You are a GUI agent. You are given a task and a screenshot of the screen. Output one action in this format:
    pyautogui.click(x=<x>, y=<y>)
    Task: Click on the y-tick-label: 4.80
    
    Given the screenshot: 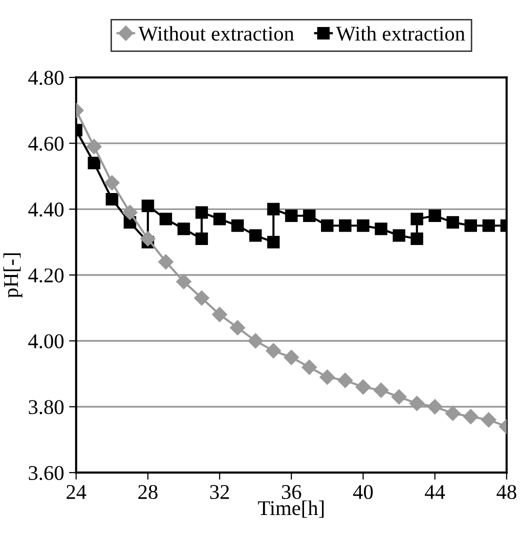 What is the action you would take?
    pyautogui.click(x=46, y=77)
    